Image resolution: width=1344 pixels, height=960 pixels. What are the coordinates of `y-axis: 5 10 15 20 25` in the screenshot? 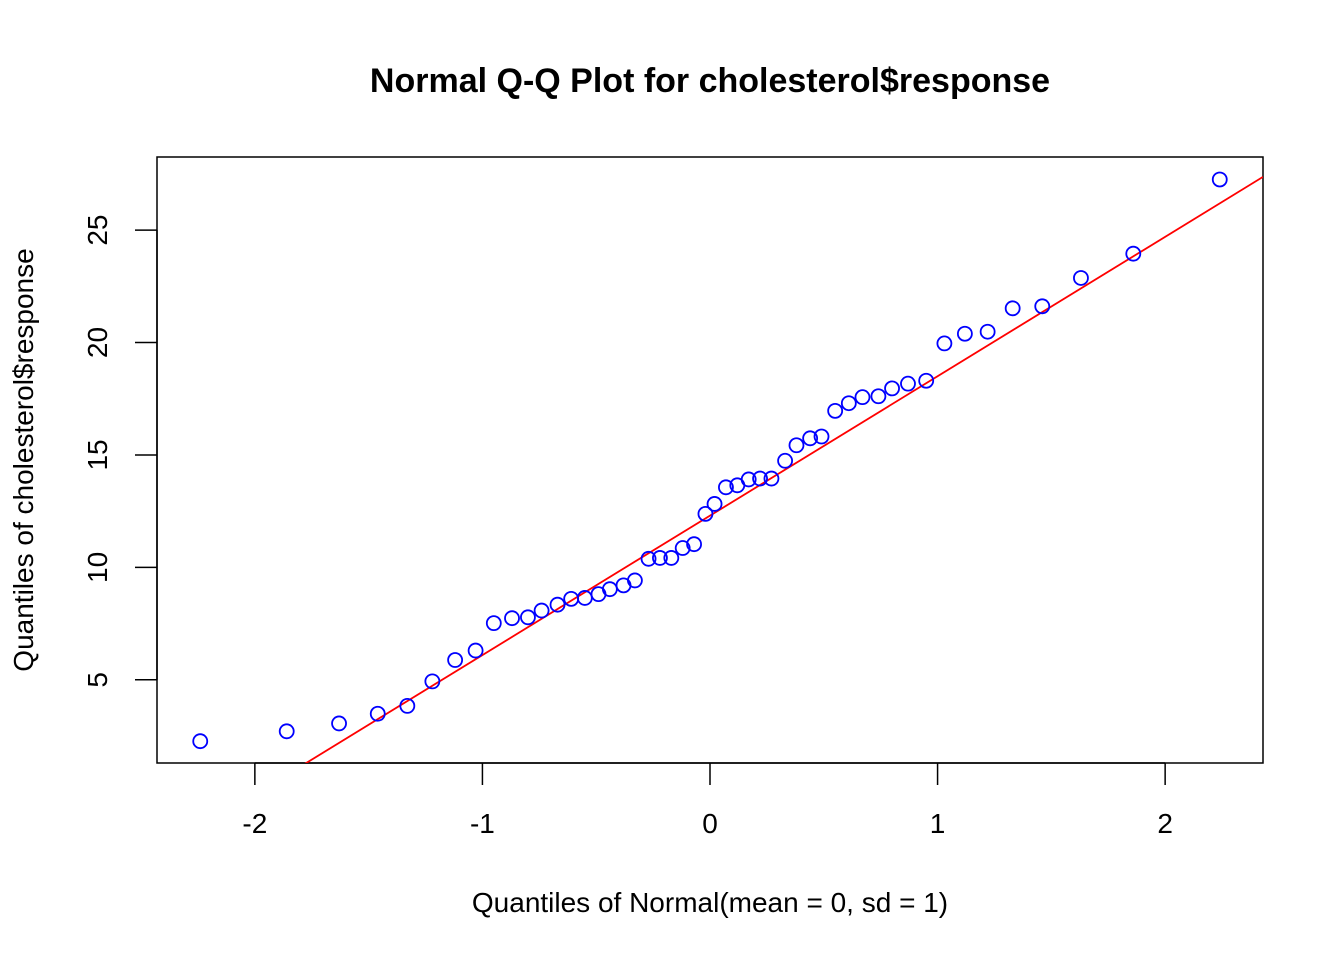 It's located at (120, 451).